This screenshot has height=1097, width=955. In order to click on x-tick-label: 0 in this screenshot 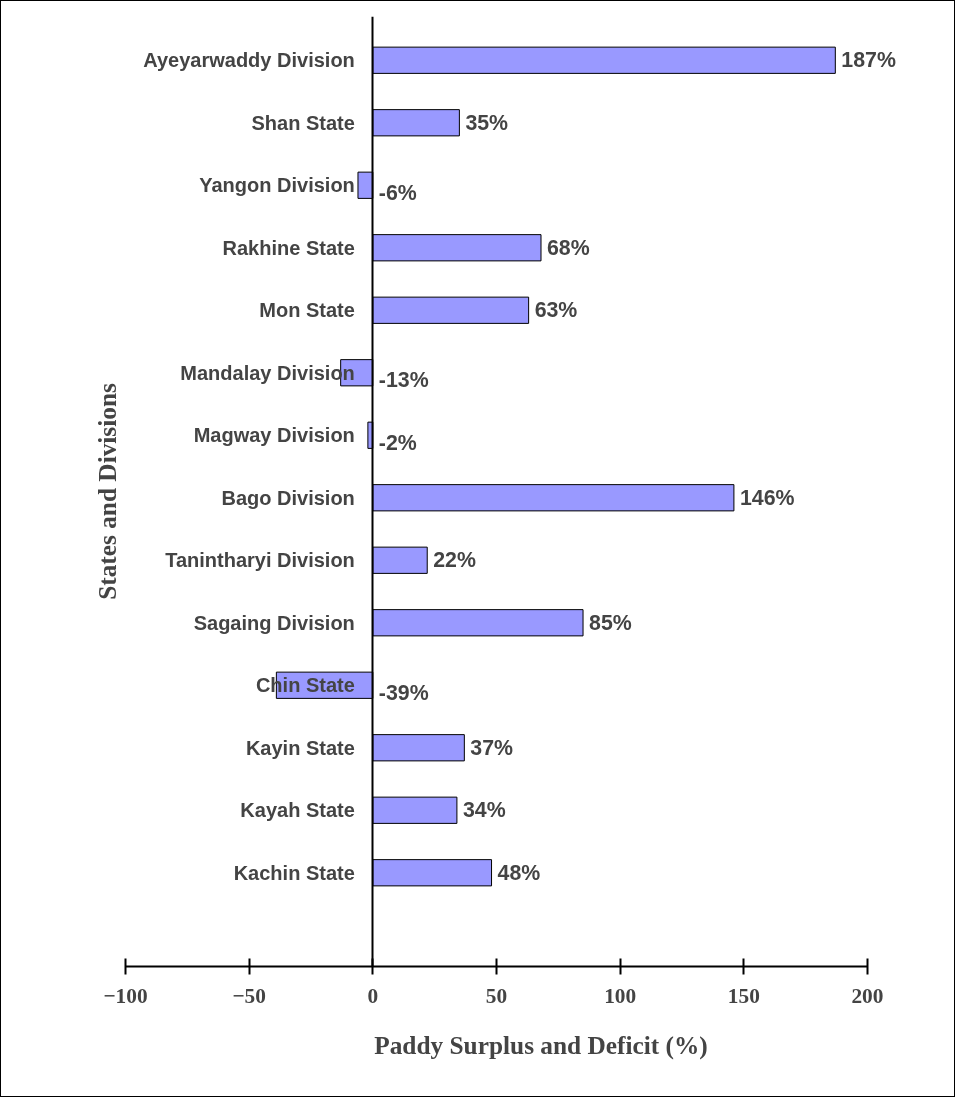, I will do `click(373, 995)`.